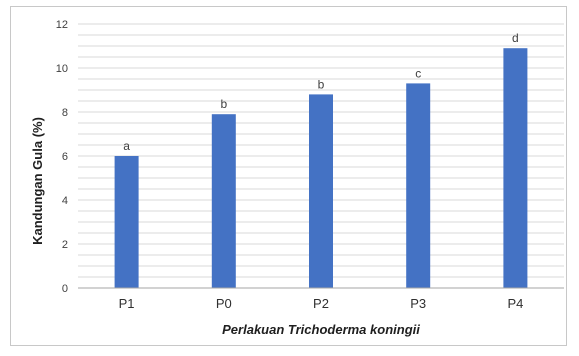  I want to click on bar-p0, so click(223, 201).